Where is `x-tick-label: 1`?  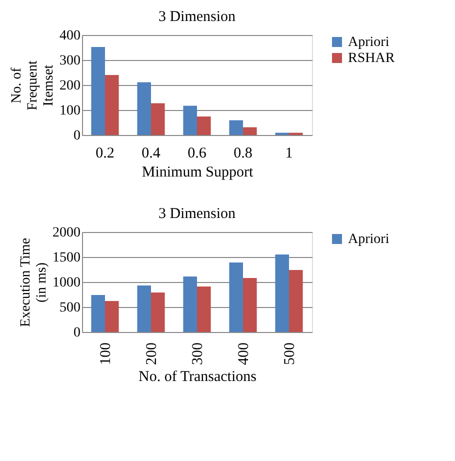 x-tick-label: 1 is located at coordinates (289, 154).